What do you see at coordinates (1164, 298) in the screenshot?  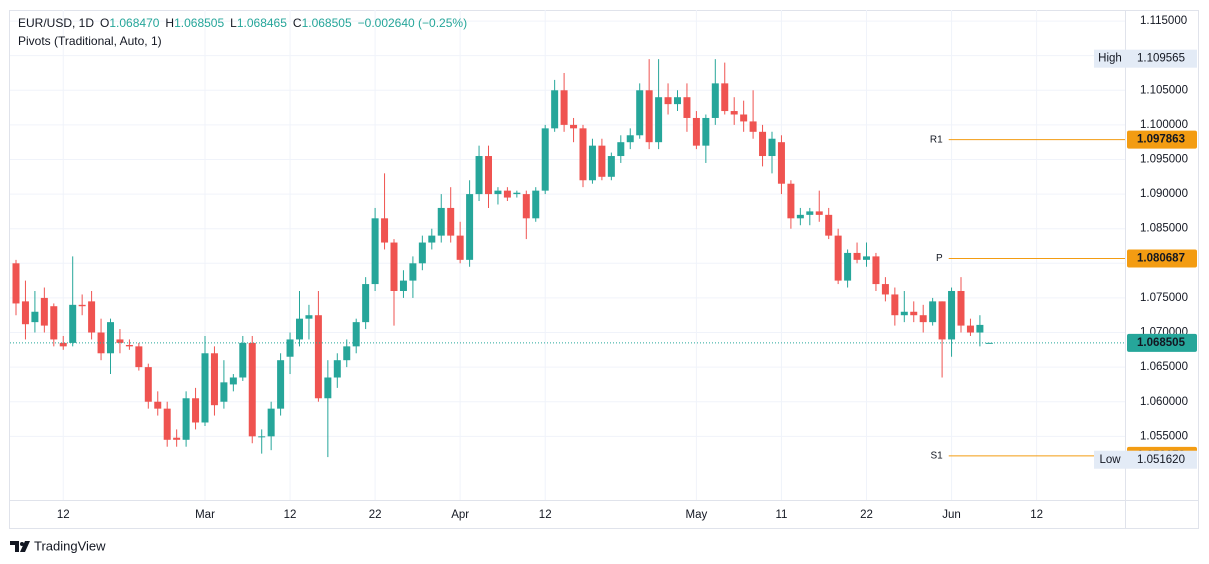 I see `y-tick-label: 1.075000` at bounding box center [1164, 298].